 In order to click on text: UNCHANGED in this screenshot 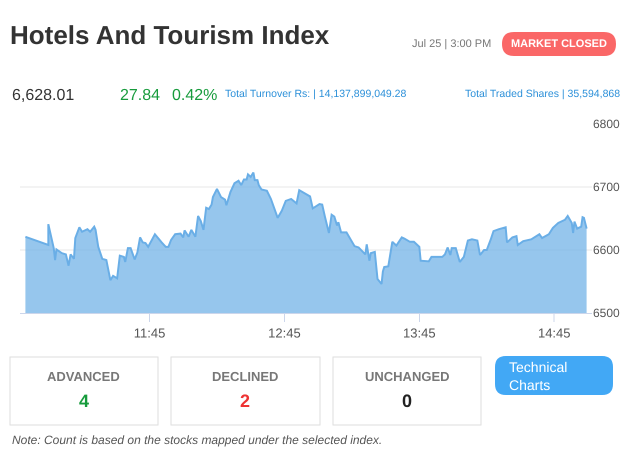, I will do `click(407, 376)`.